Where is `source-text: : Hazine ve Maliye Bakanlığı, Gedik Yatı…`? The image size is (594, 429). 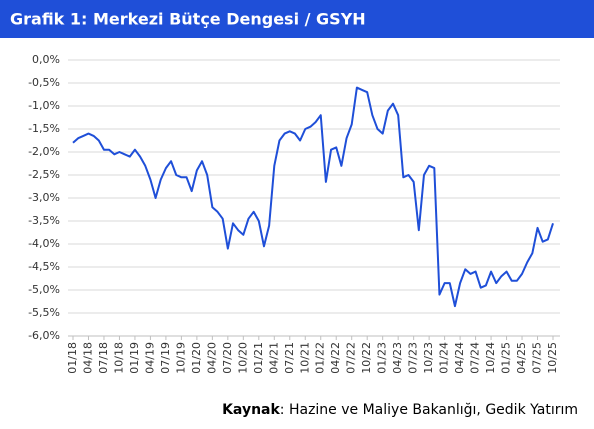
source-text: : Hazine ve Maliye Bakanlığı, Gedik Yatı… is located at coordinates (429, 410).